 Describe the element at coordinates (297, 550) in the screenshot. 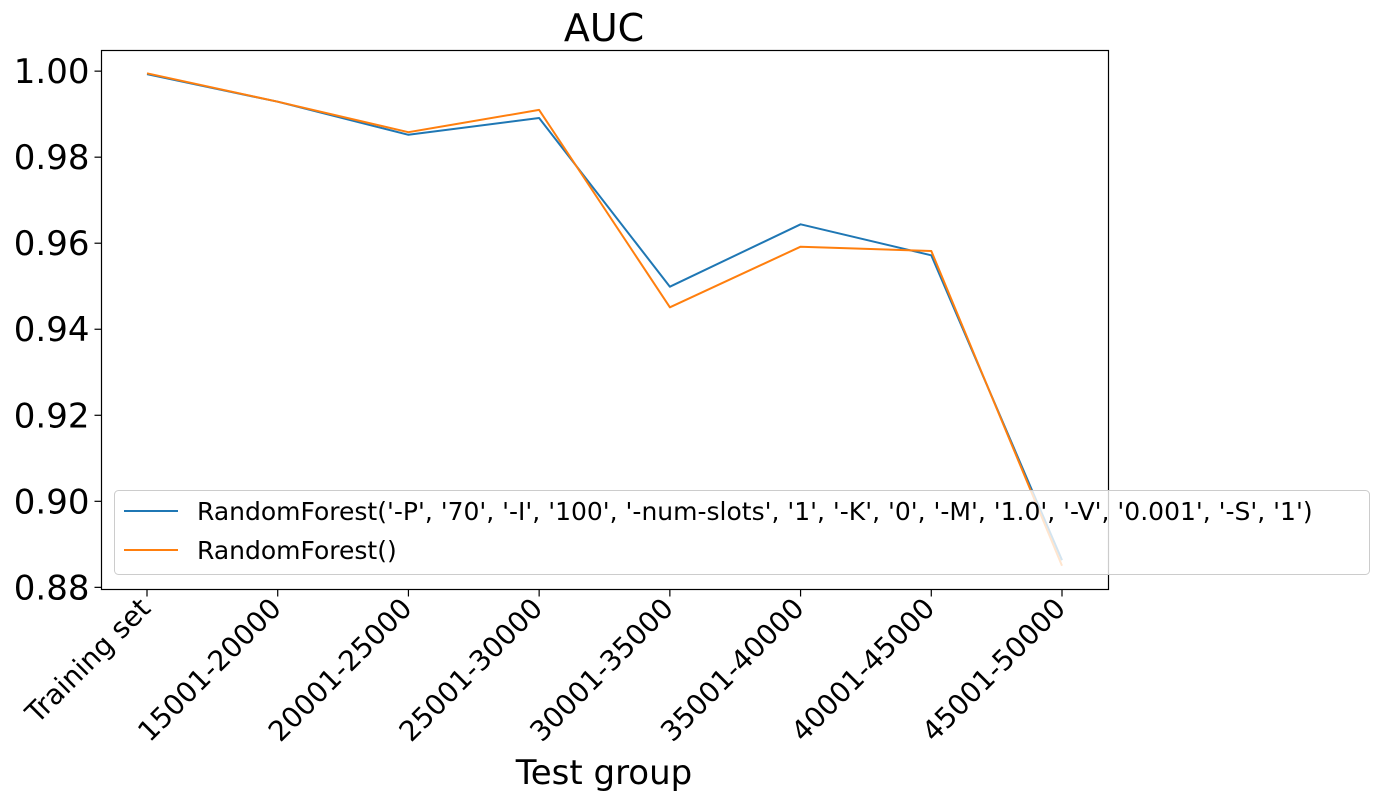

I see `legend-label-series-2: RandomForest()` at that location.